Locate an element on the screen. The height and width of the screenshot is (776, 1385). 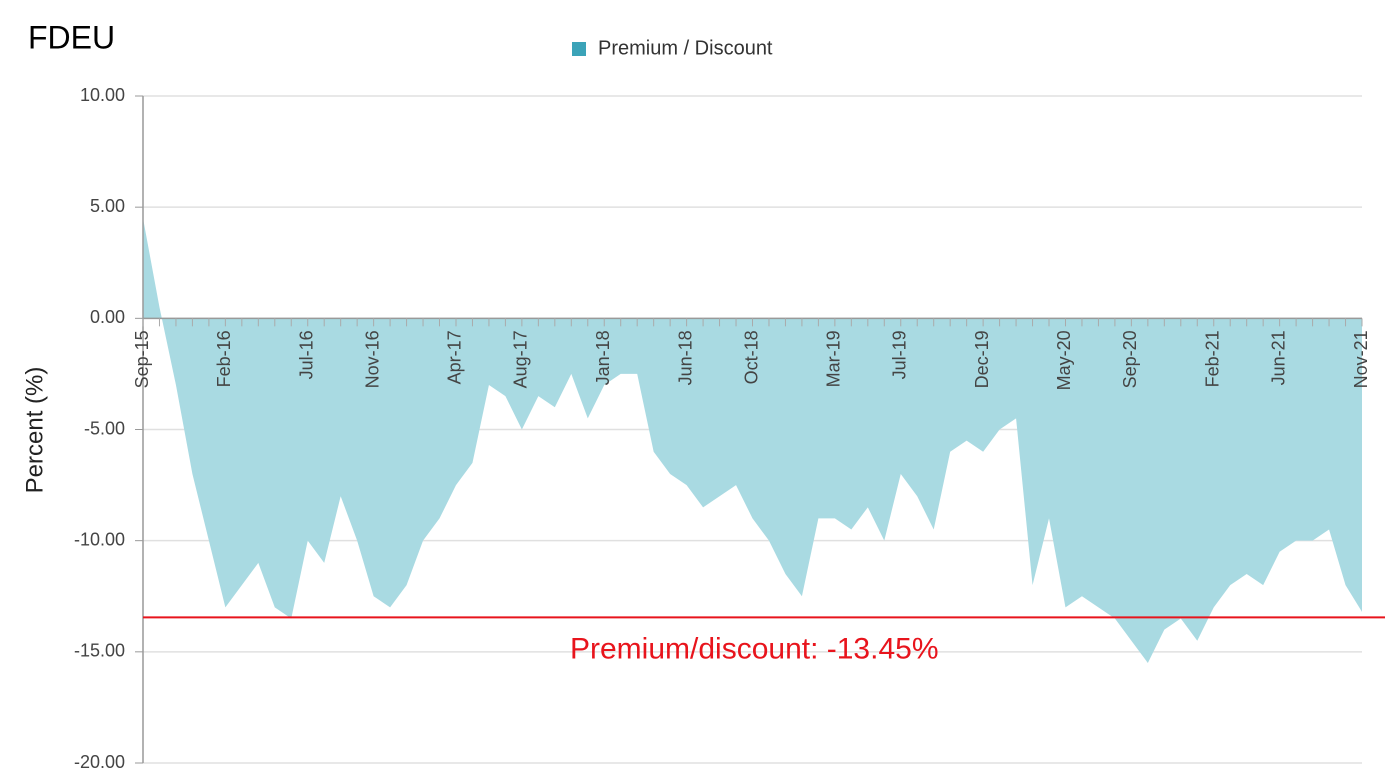
x-tick-label: Feb-16 is located at coordinates (224, 358).